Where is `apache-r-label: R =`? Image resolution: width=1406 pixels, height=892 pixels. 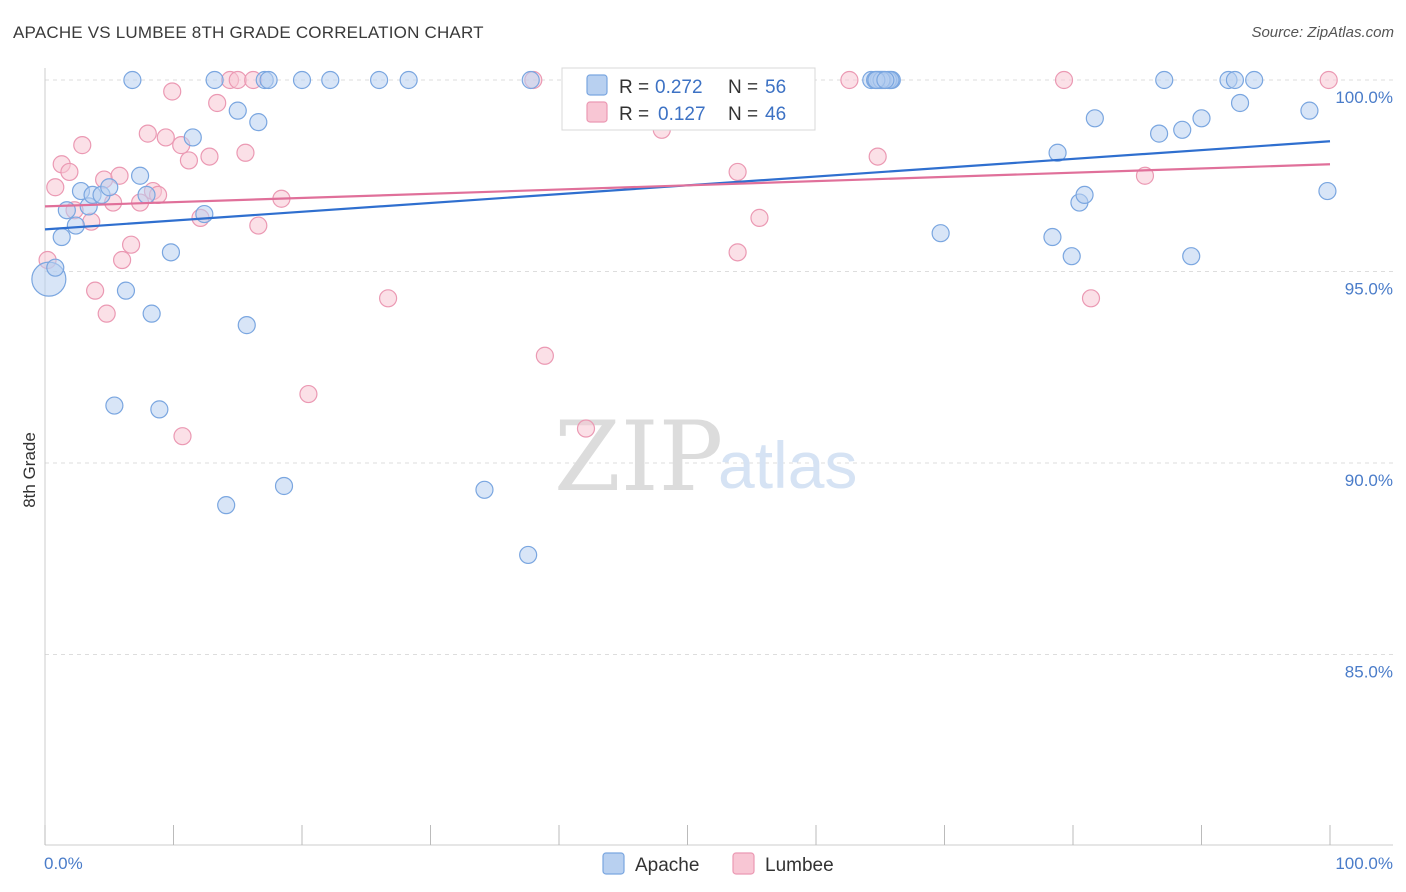 apache-r-label: R = is located at coordinates (634, 87).